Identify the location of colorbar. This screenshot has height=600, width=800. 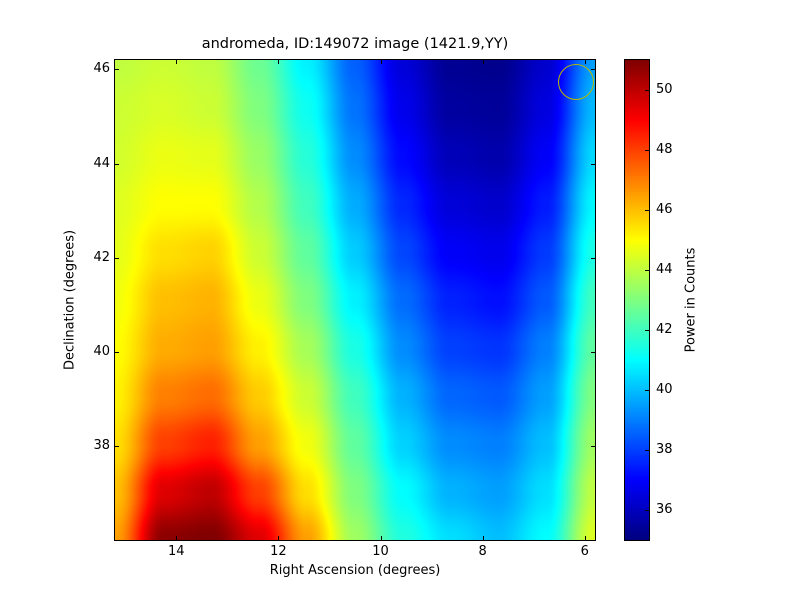
(637, 300).